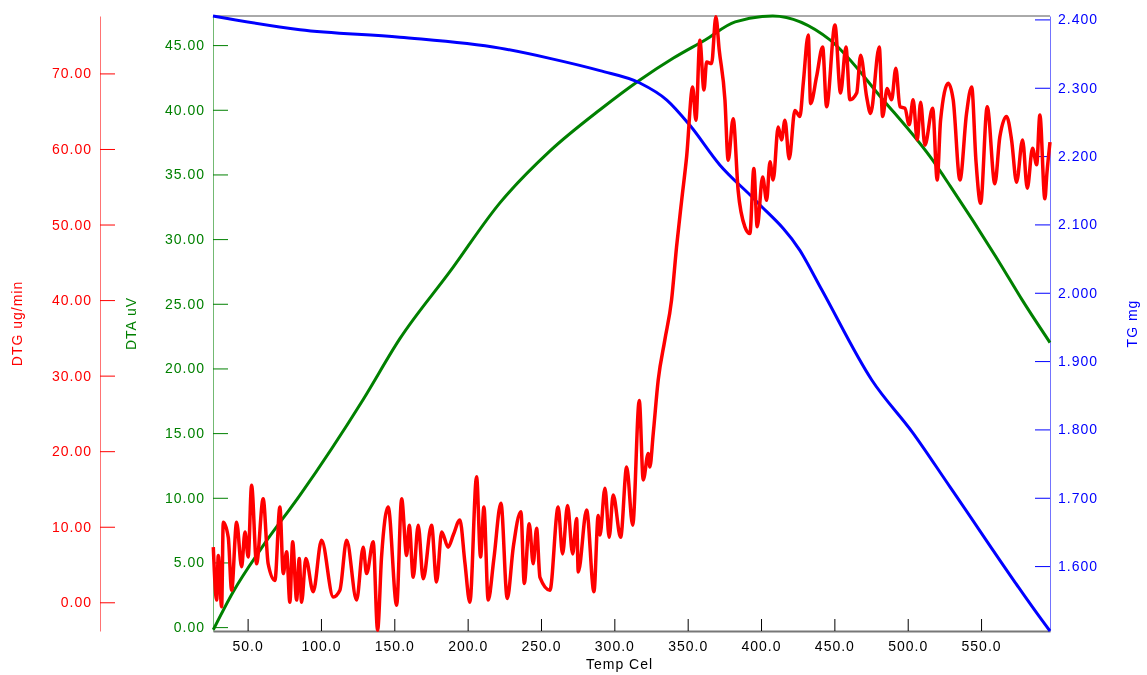  Describe the element at coordinates (1078, 292) in the screenshot. I see `y2-tick-label: 2.000` at that location.